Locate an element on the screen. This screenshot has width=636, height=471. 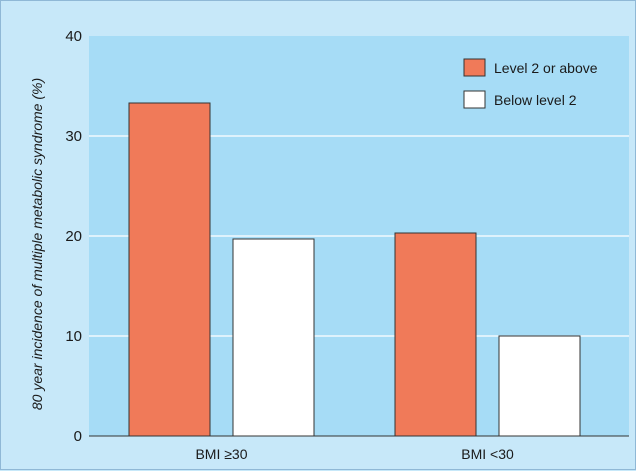
legend-label: Below level 2 is located at coordinates (535, 100).